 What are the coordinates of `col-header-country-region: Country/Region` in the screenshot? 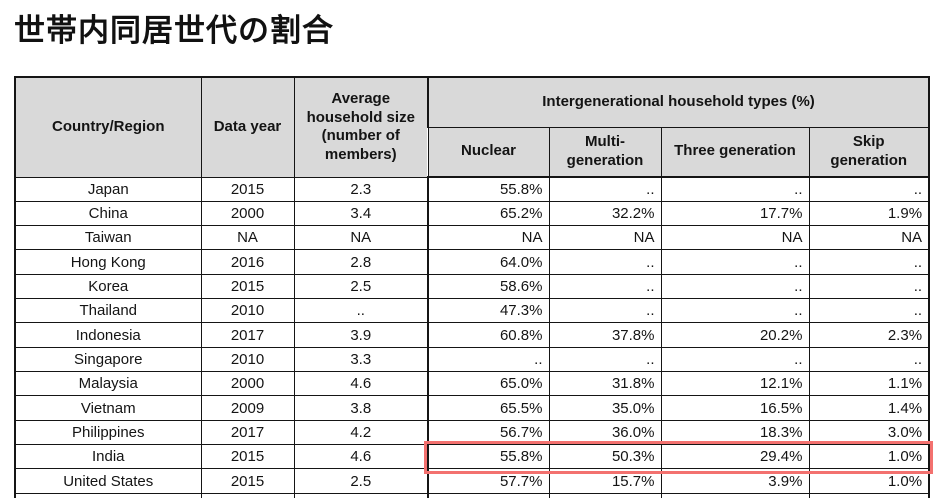 It's located at (108, 127).